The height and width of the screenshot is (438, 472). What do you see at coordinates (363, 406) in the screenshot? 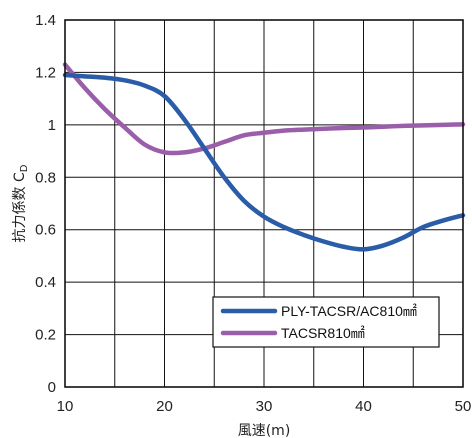
I see `x-tick-label: 40` at bounding box center [363, 406].